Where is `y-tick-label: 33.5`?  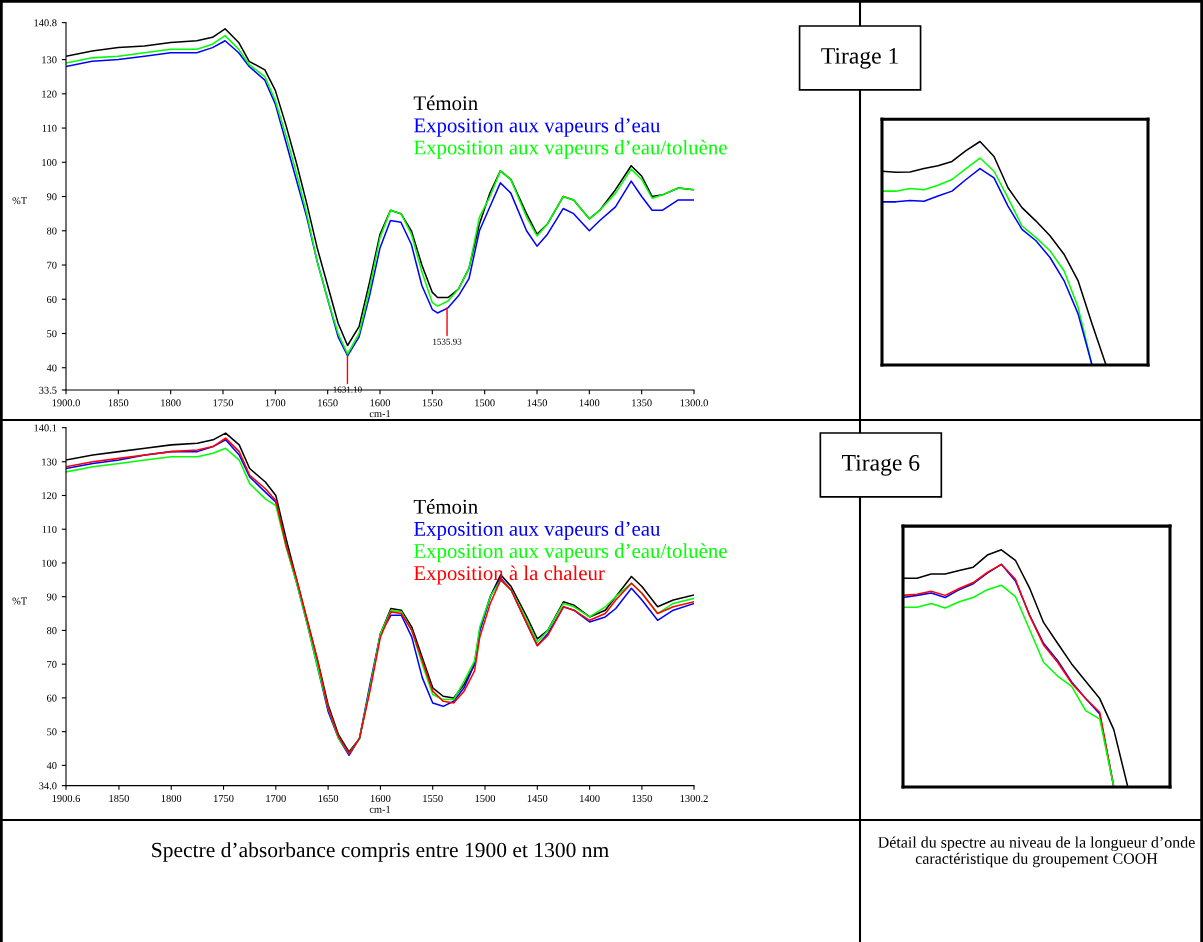
y-tick-label: 33.5 is located at coordinates (48, 390).